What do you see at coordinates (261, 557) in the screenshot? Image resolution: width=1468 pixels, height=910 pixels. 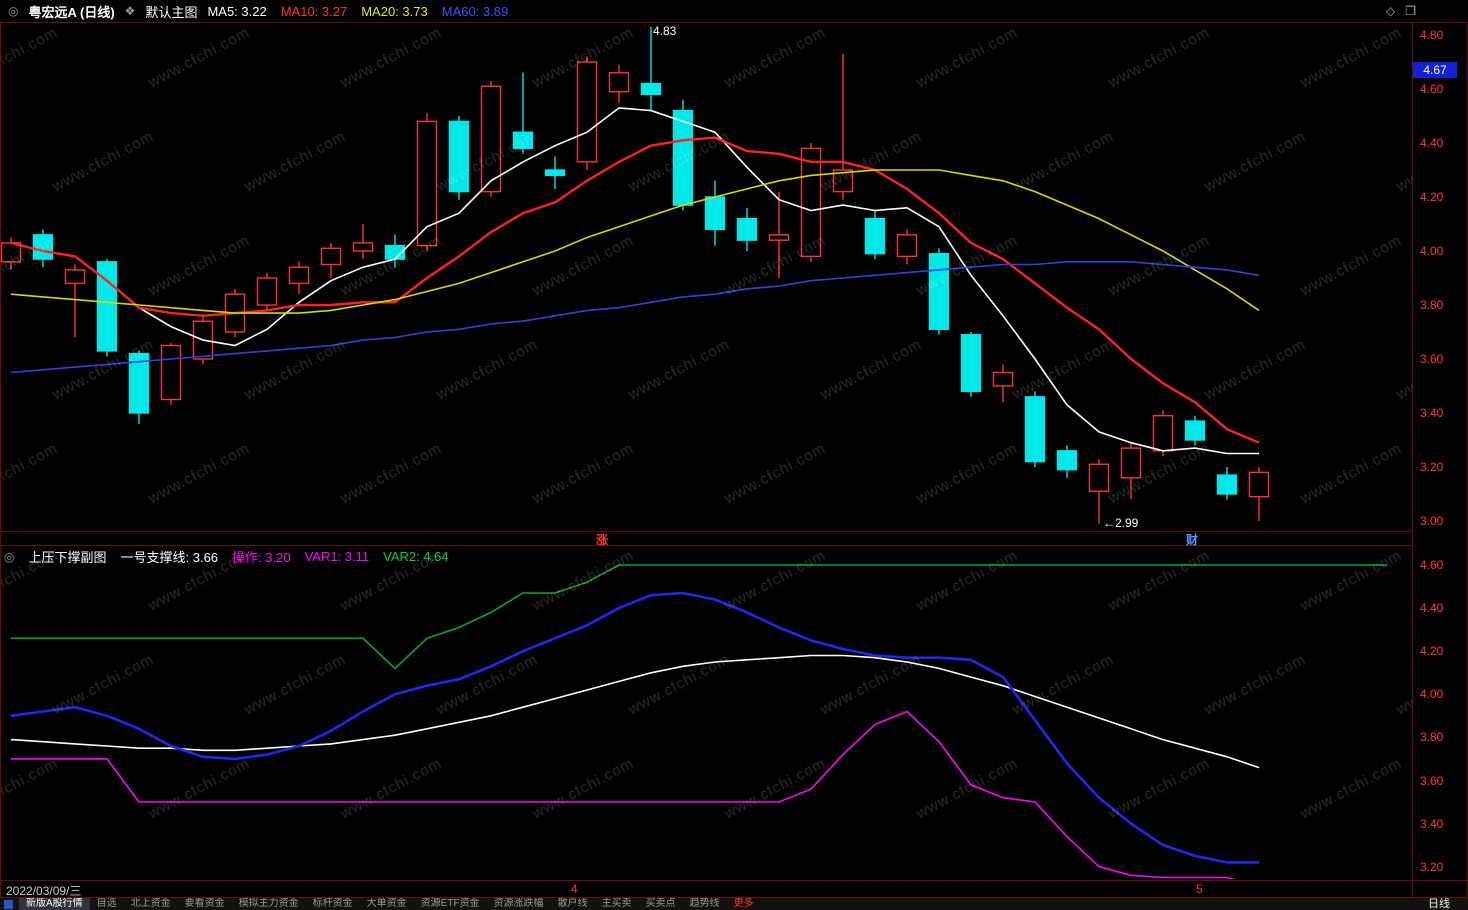 I see `sub-indicator-value-1: 操作: 3.20` at bounding box center [261, 557].